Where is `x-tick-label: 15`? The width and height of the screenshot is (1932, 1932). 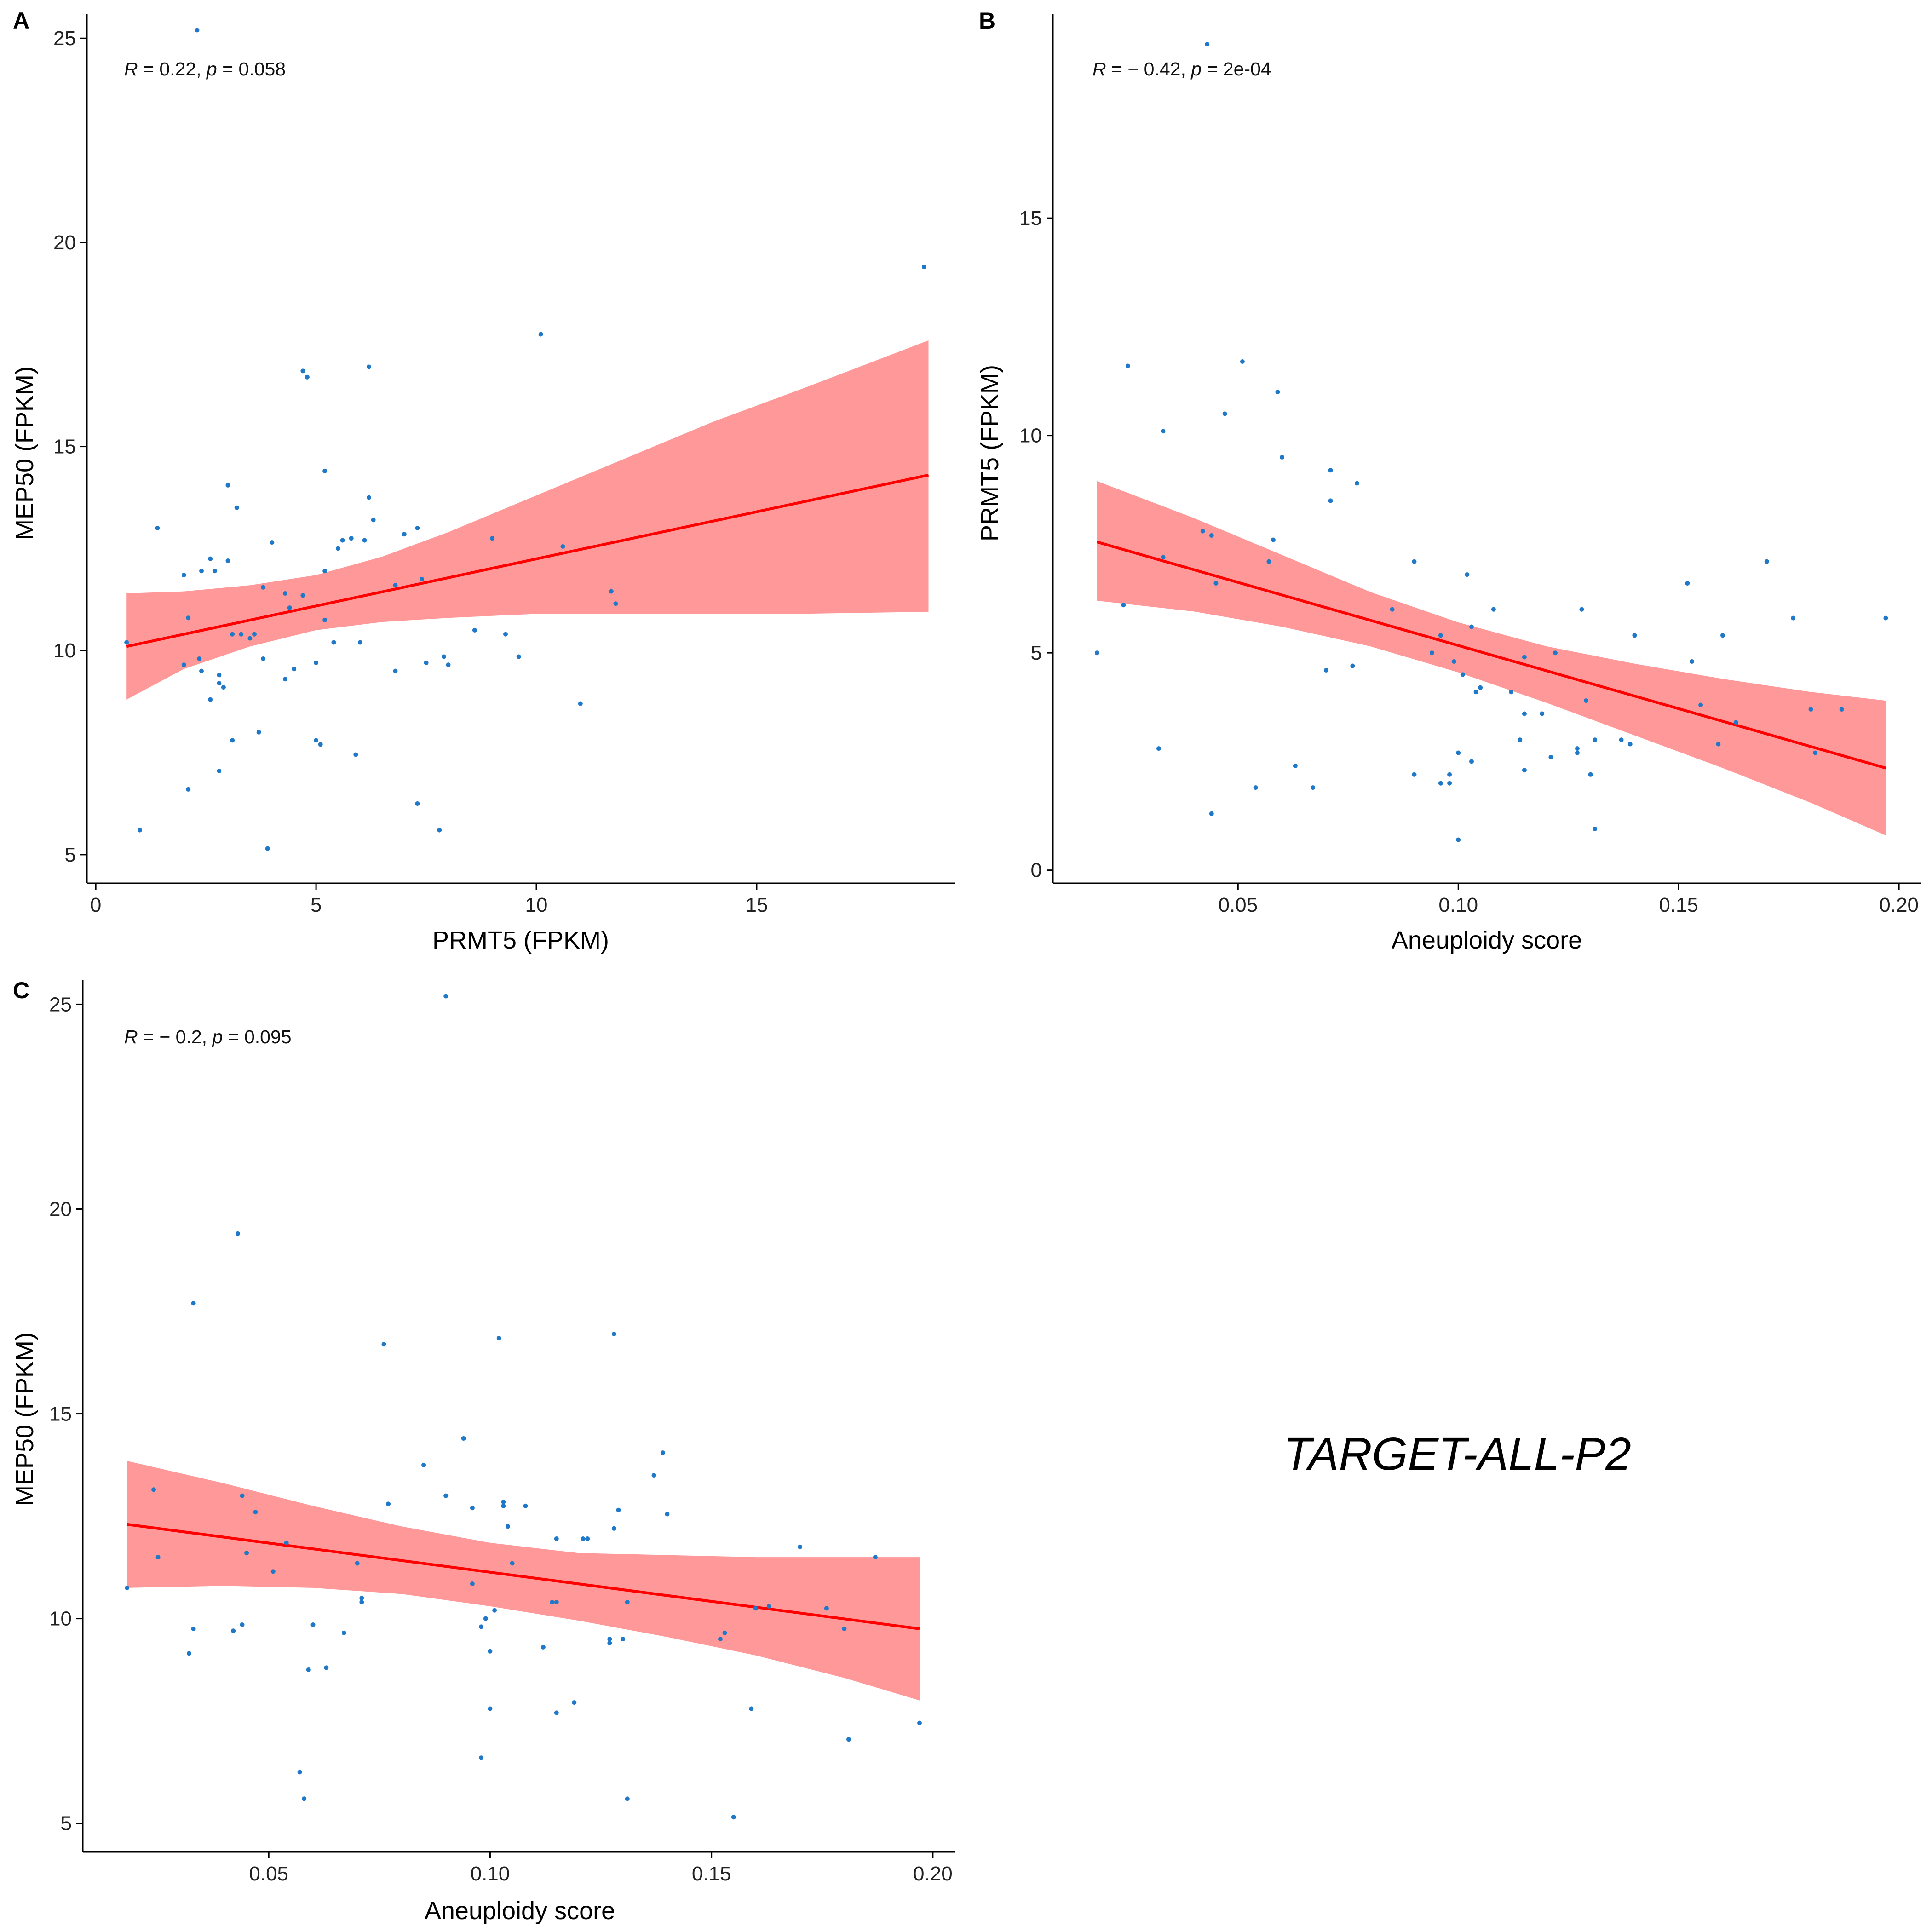 x-tick-label: 15 is located at coordinates (756, 905).